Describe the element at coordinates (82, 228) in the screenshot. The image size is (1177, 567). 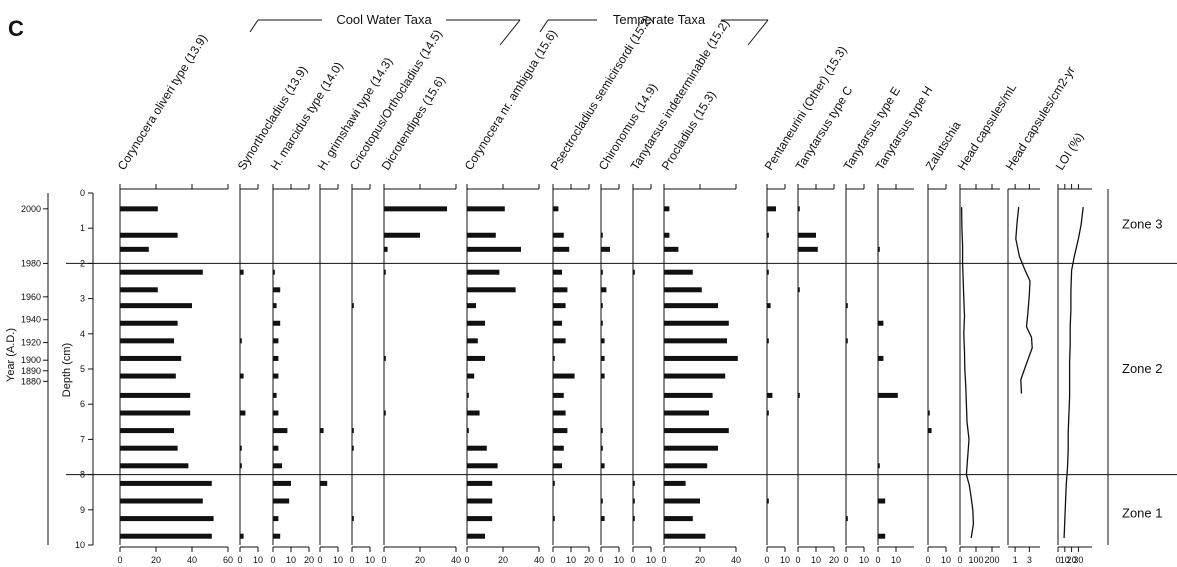
I see `depth-tick-label: 1` at that location.